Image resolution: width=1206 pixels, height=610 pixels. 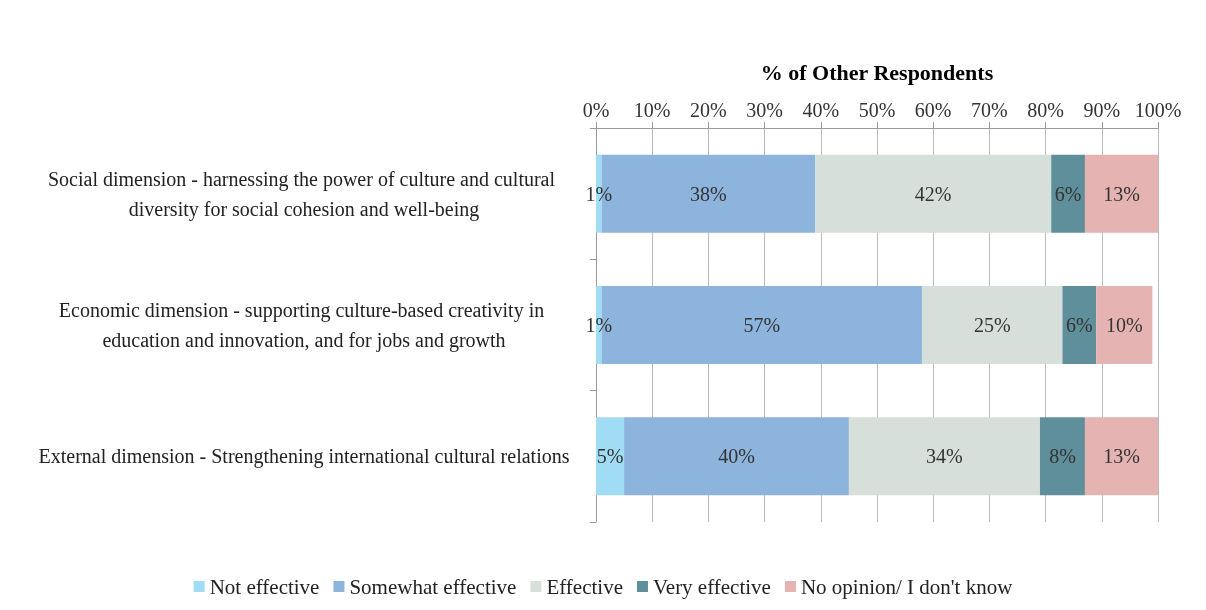 I want to click on data-label: 25%, so click(x=992, y=325).